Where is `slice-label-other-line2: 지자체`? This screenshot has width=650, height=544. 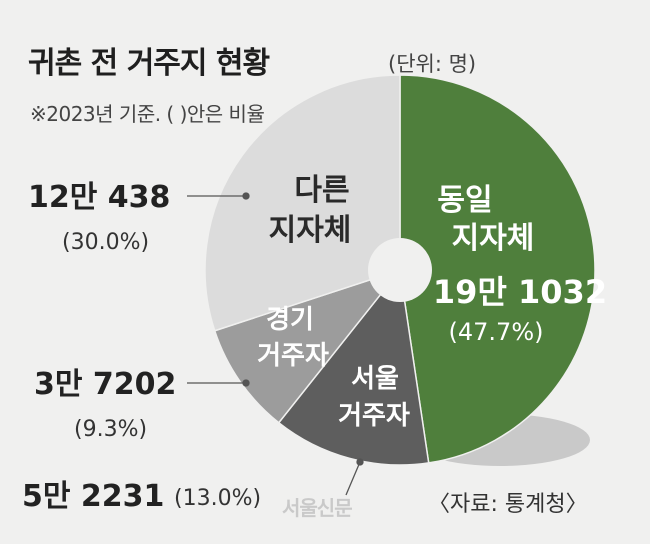 slice-label-other-line2: 지자체 is located at coordinates (310, 230).